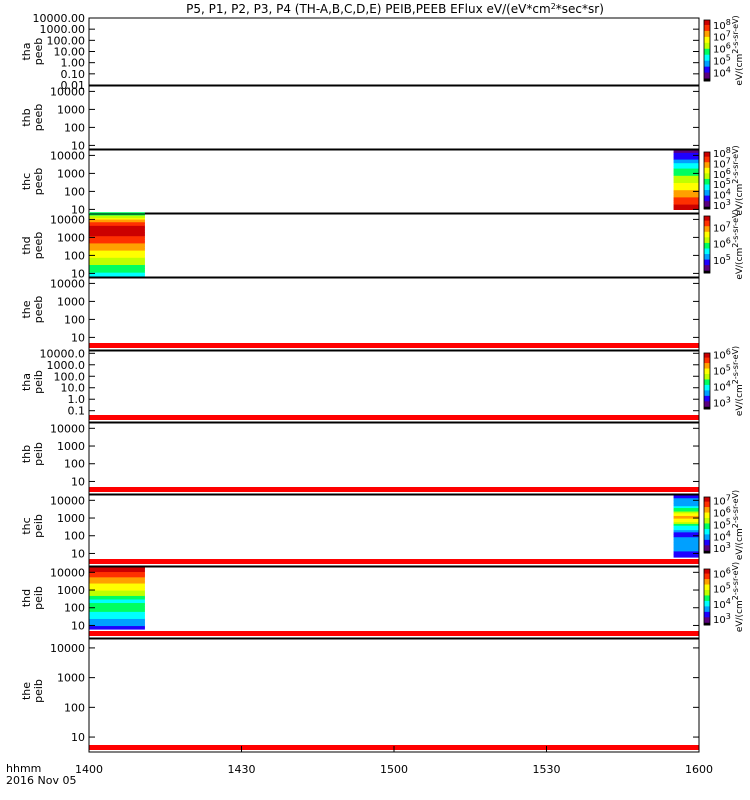  I want to click on colorbar-tick-label: 10⁴, so click(722, 73).